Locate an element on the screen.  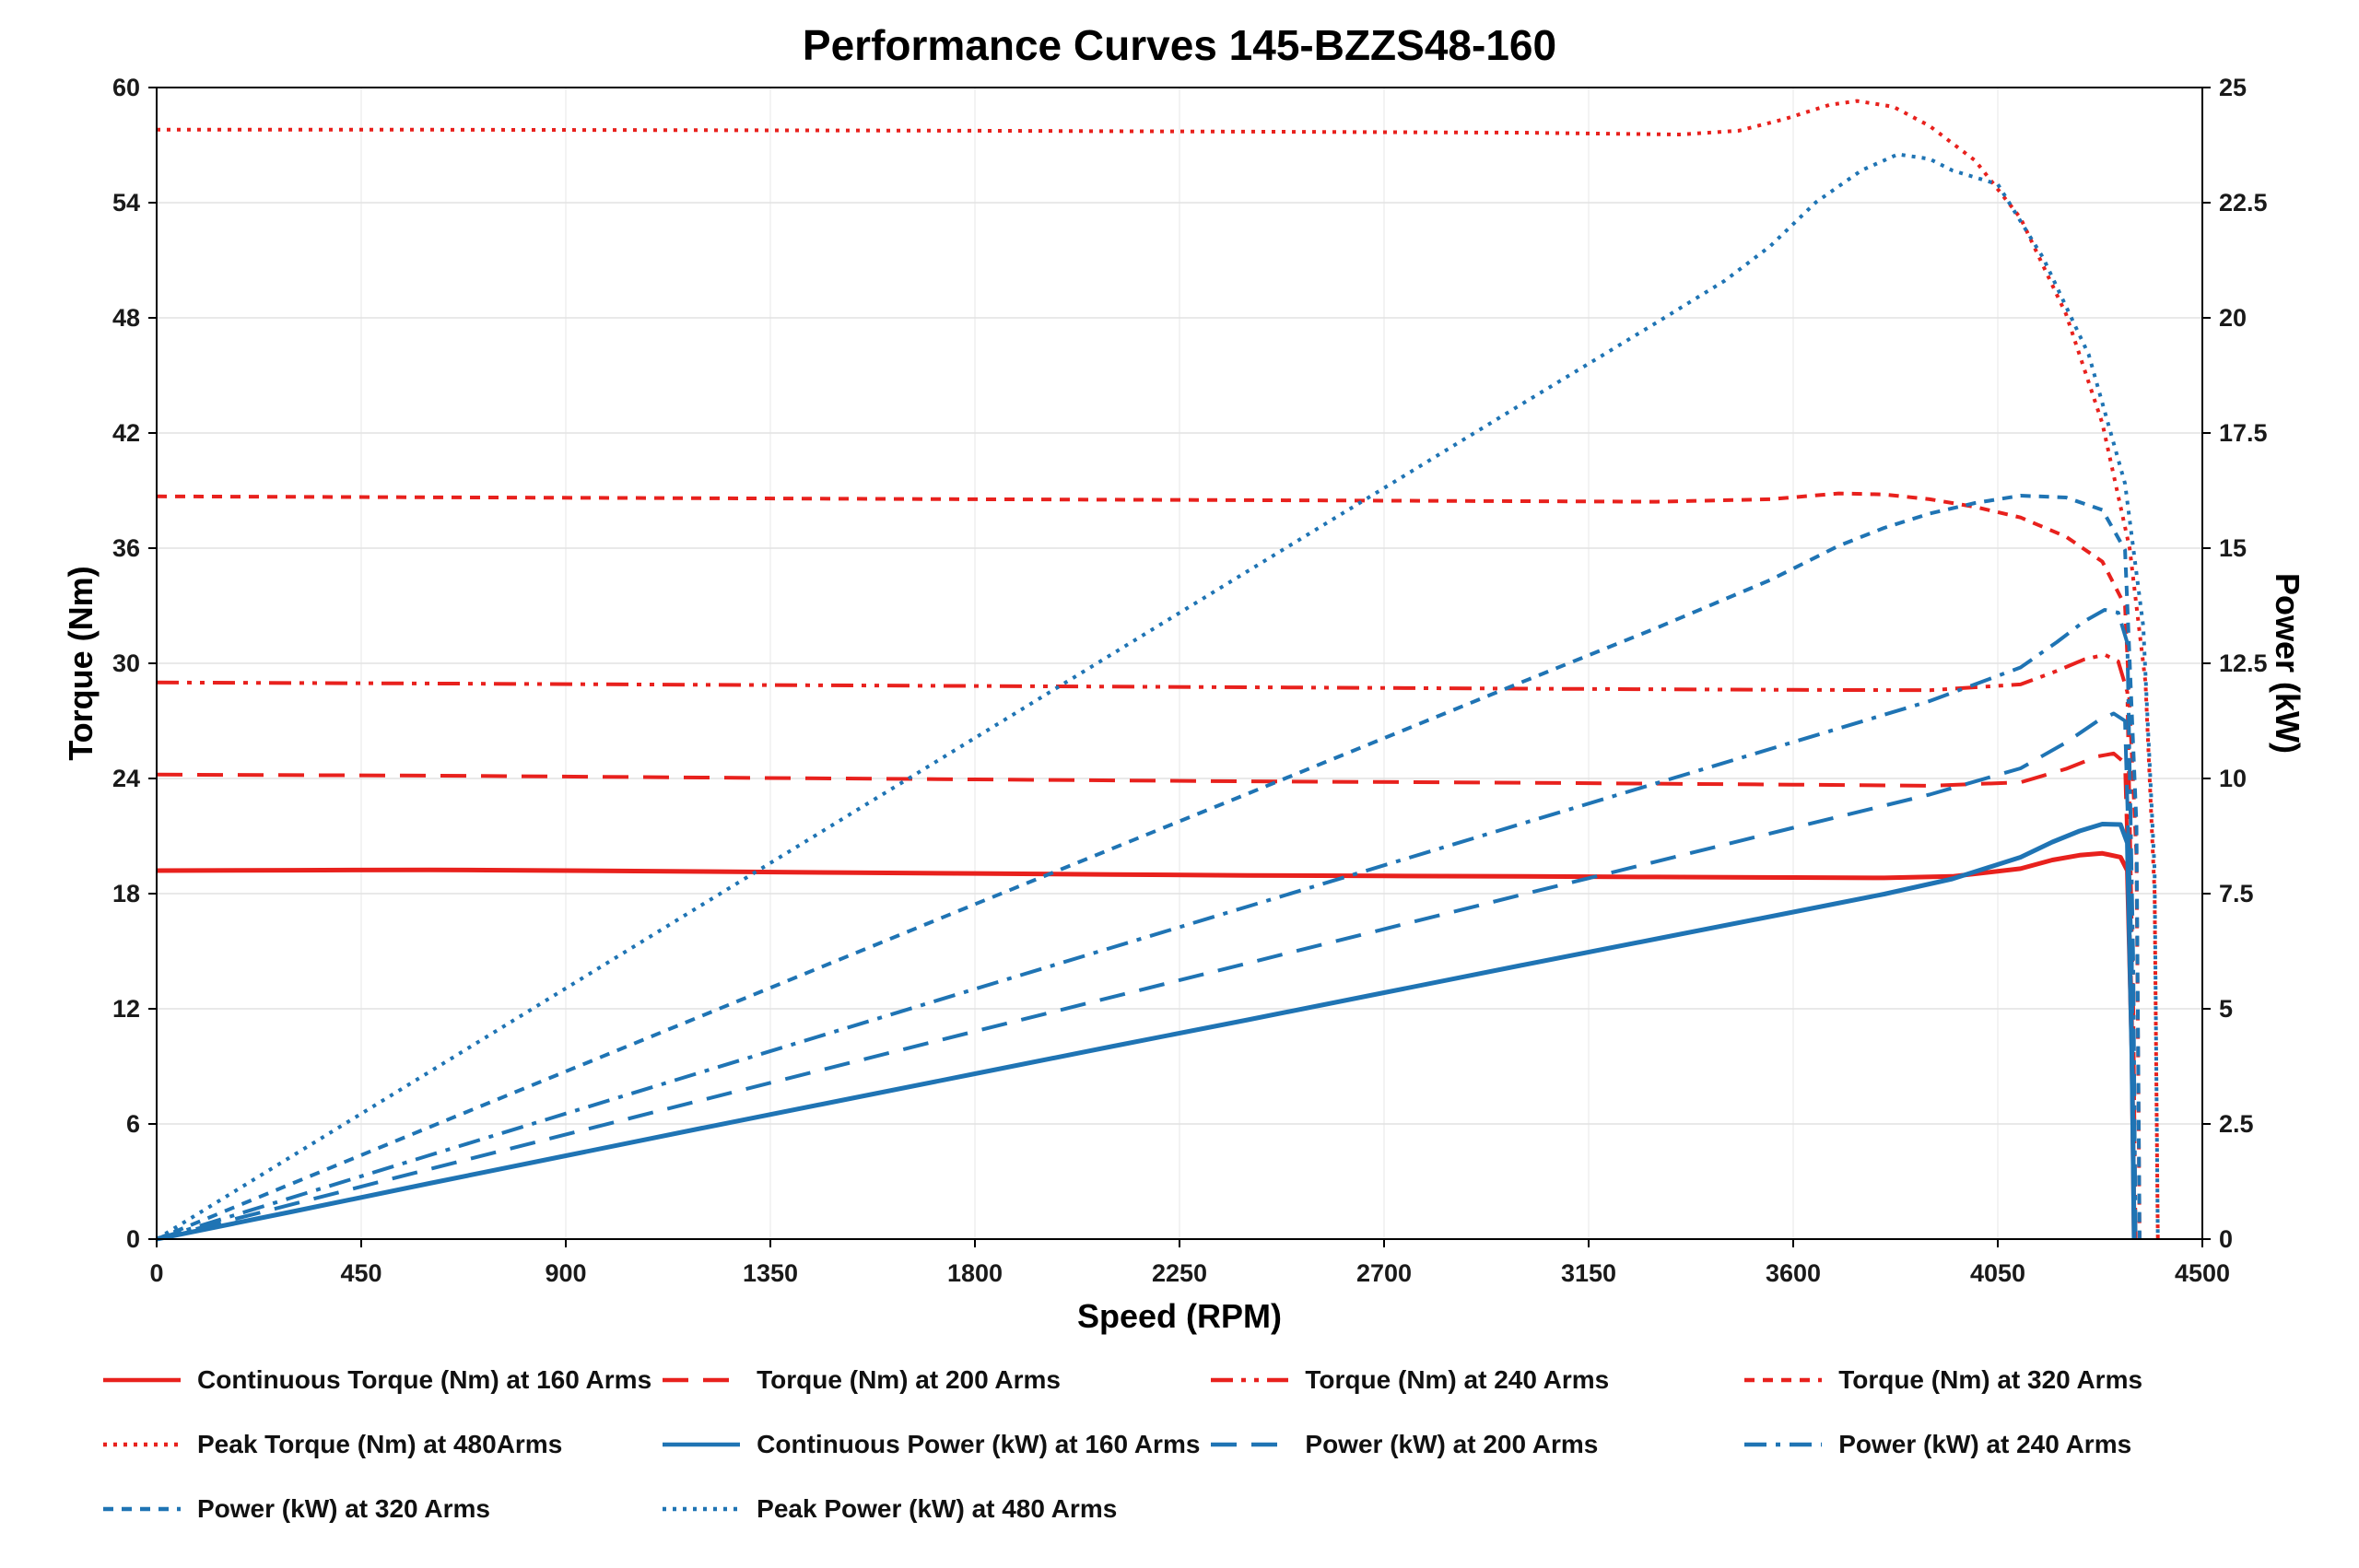
y-right-tick-label: 22.5 is located at coordinates (2243, 202).